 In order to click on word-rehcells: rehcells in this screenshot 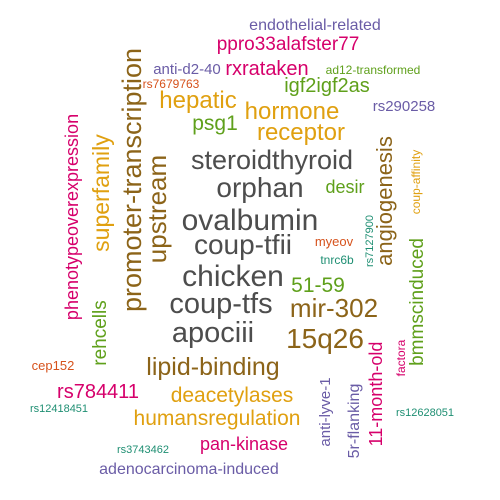, I will do `click(100, 332)`.